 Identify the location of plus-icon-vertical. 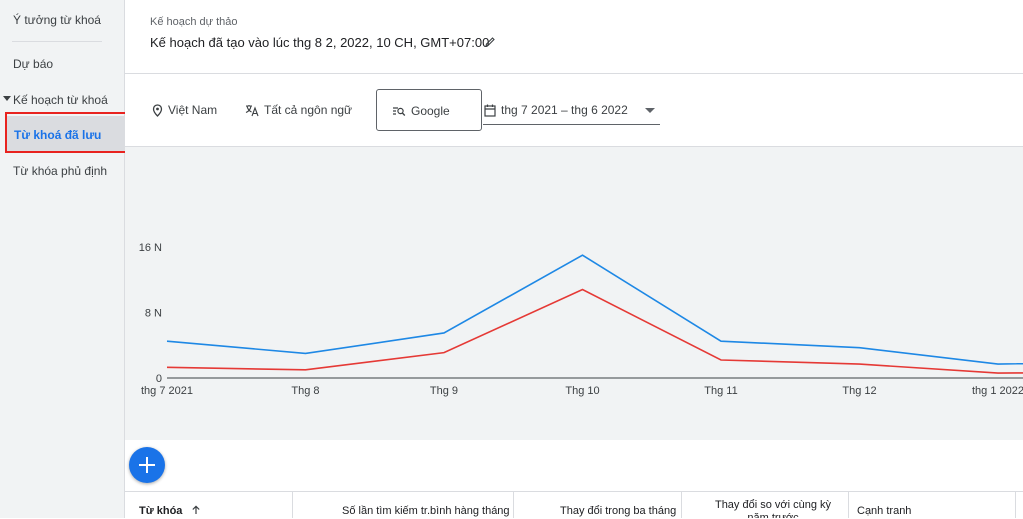
(147, 465).